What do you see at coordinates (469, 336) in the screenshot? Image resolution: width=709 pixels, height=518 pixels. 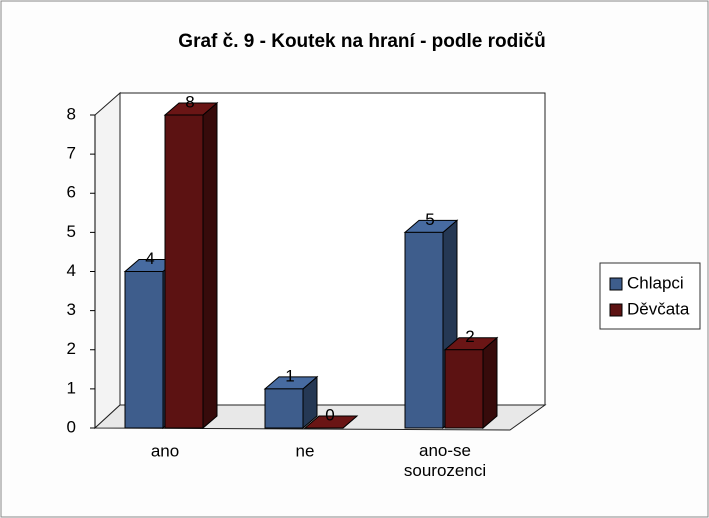 I see `data-label: 2` at bounding box center [469, 336].